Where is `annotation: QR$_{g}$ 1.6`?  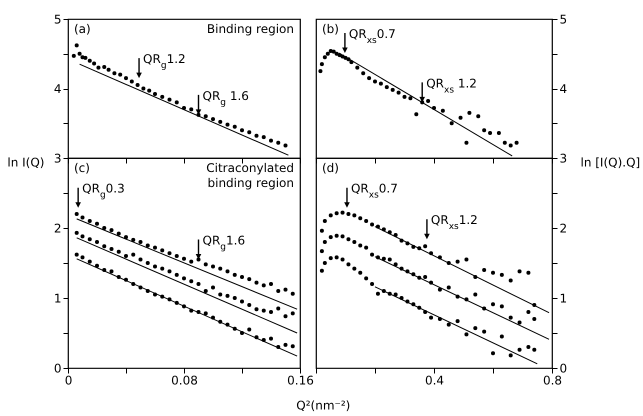
annotation: QR$_{g}$ 1.6 is located at coordinates (225, 98).